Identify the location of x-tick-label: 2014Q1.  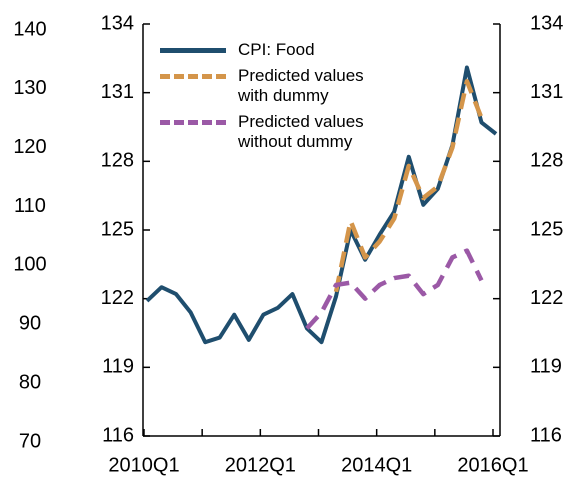
(376, 465).